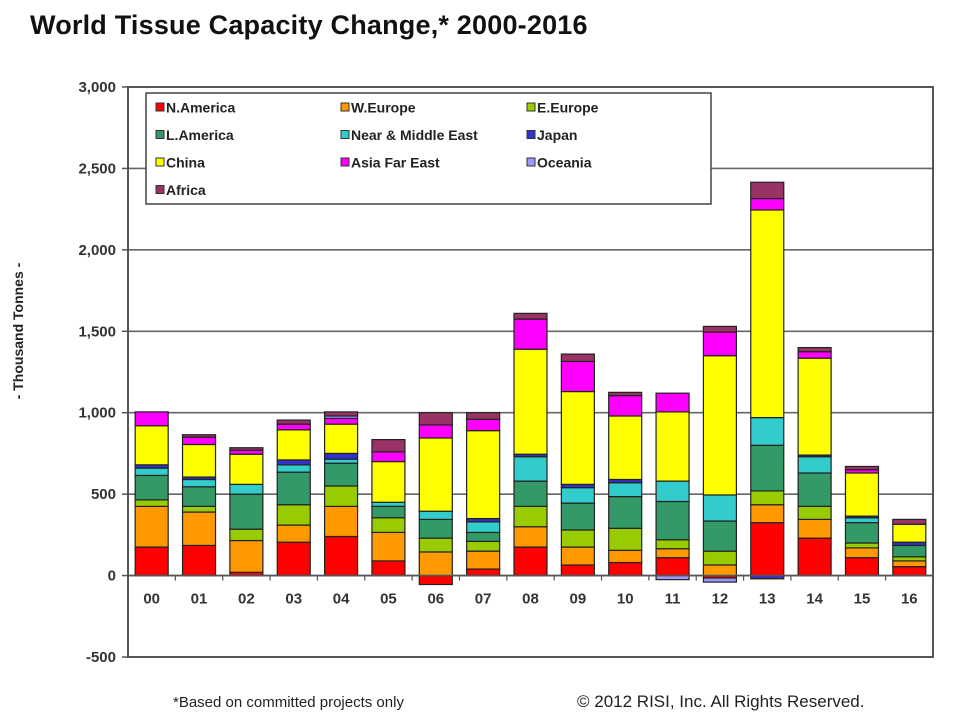  Describe the element at coordinates (288, 702) in the screenshot. I see `footnote: *Based on committed projects only` at that location.